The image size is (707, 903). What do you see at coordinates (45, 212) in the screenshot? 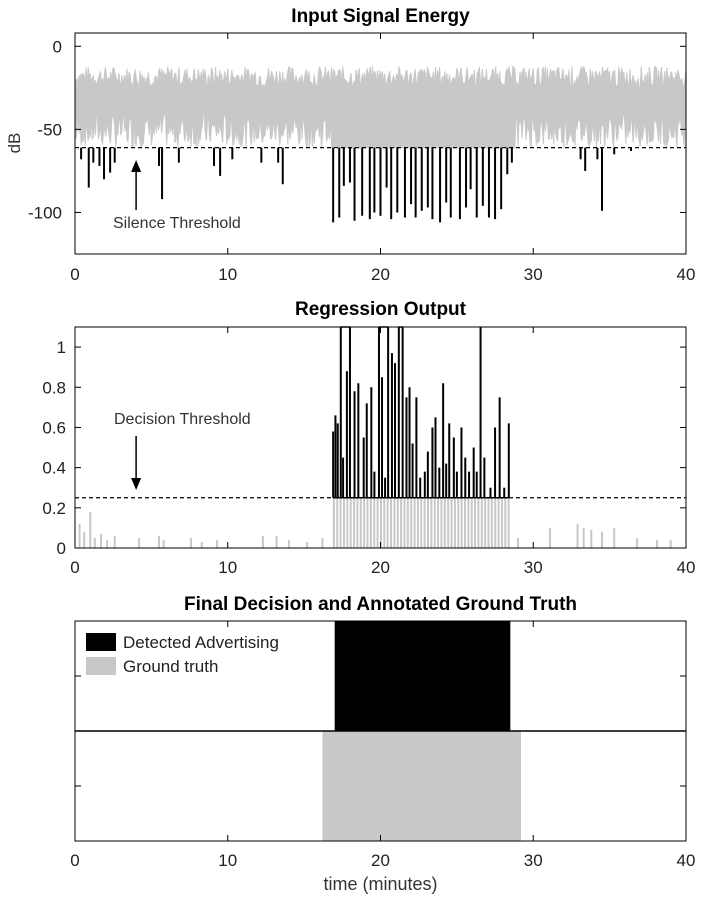
I see `panel1-ytick-label: -100` at bounding box center [45, 212].